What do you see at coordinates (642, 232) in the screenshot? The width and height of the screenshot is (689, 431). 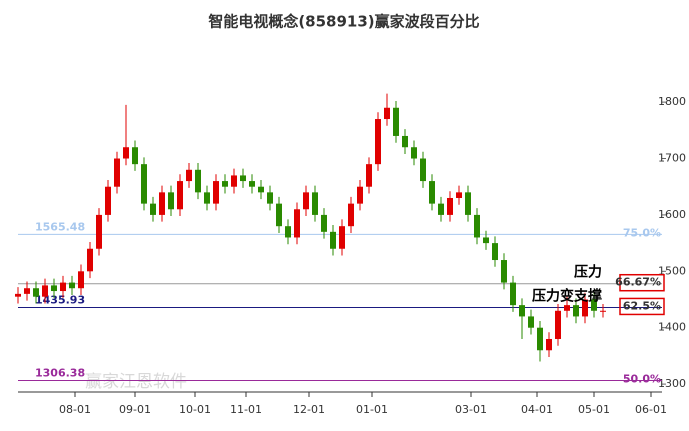 I see `level-pct: 75.0%` at bounding box center [642, 232].